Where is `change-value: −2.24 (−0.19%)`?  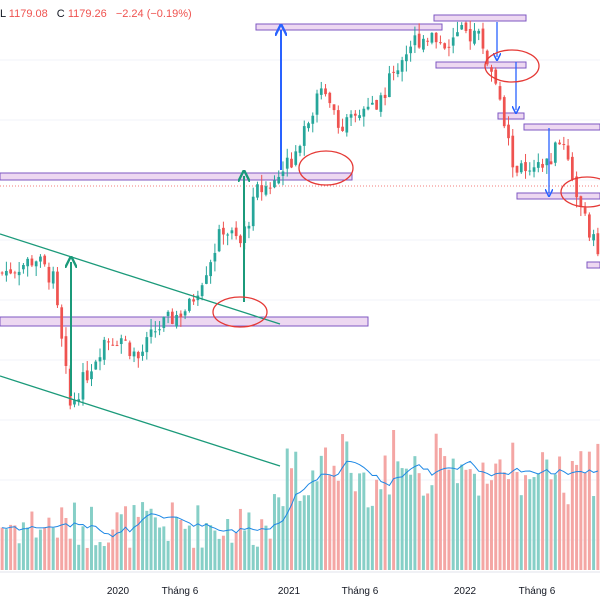
change-value: −2.24 (−0.19%) is located at coordinates (153, 14).